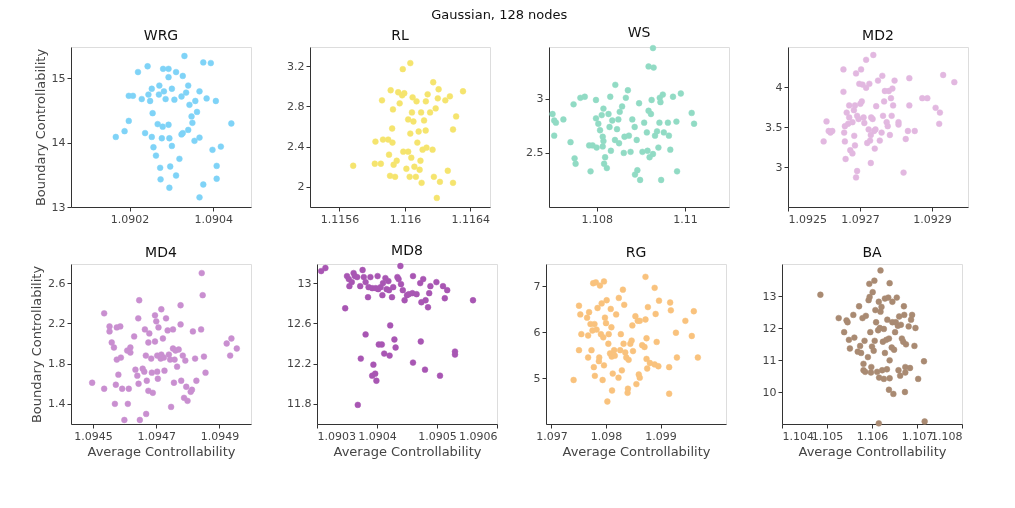 The image size is (1015, 508). What do you see at coordinates (661, 436) in the screenshot?
I see `x-tick-label: 1.099` at bounding box center [661, 436].